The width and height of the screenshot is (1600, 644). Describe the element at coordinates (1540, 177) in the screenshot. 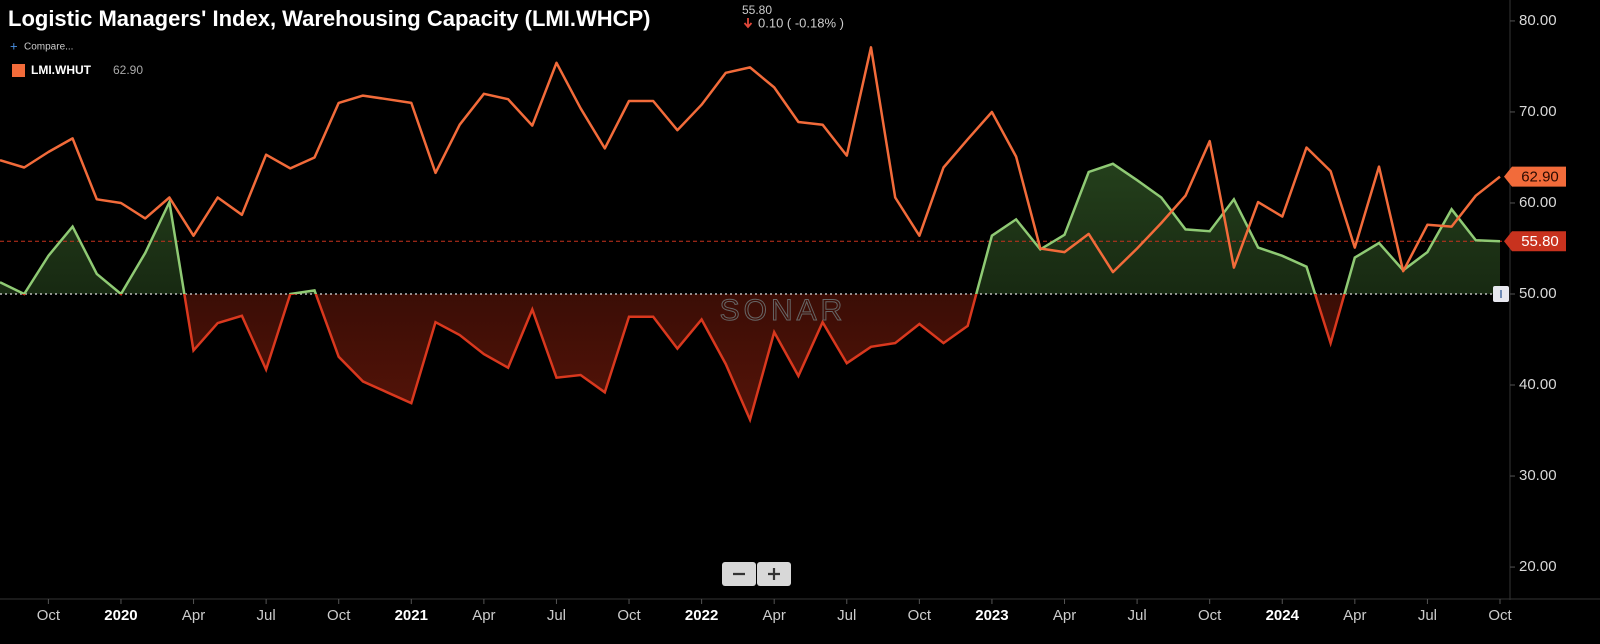

I see `last-value-tag: 62.90` at that location.